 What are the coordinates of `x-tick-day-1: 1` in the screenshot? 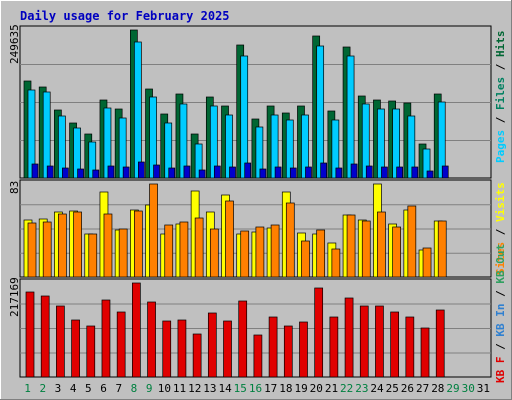 It's located at (27, 388).